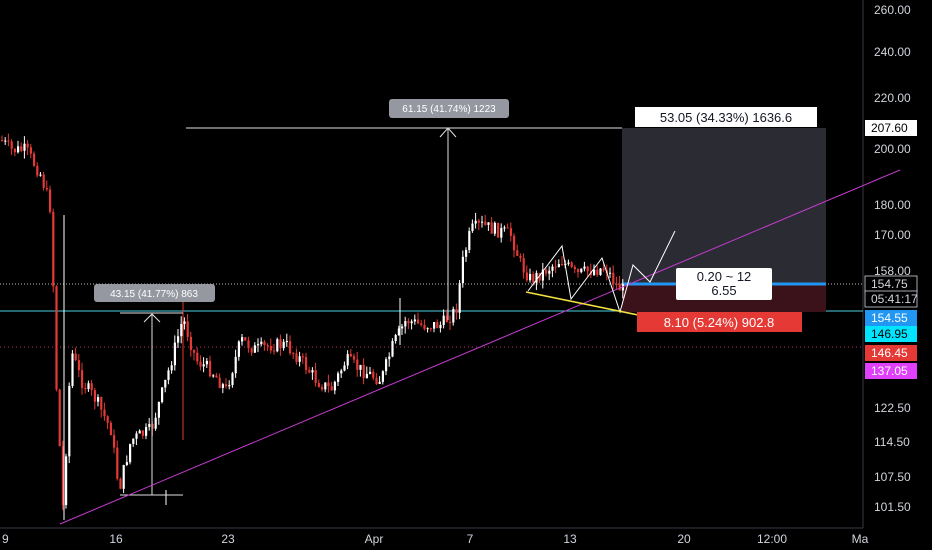 This screenshot has width=932, height=550. Describe the element at coordinates (892, 52) in the screenshot. I see `price-tick-label: 240.00` at that location.